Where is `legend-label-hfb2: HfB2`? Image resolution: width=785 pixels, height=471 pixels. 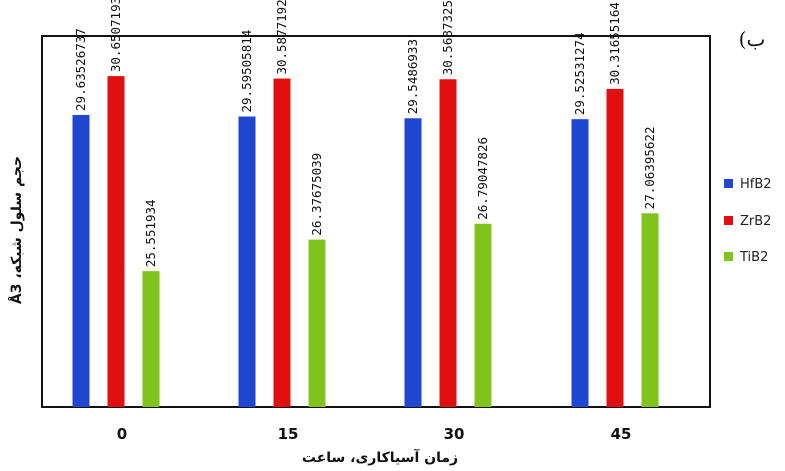
legend-label-hfb2: HfB2 is located at coordinates (756, 184).